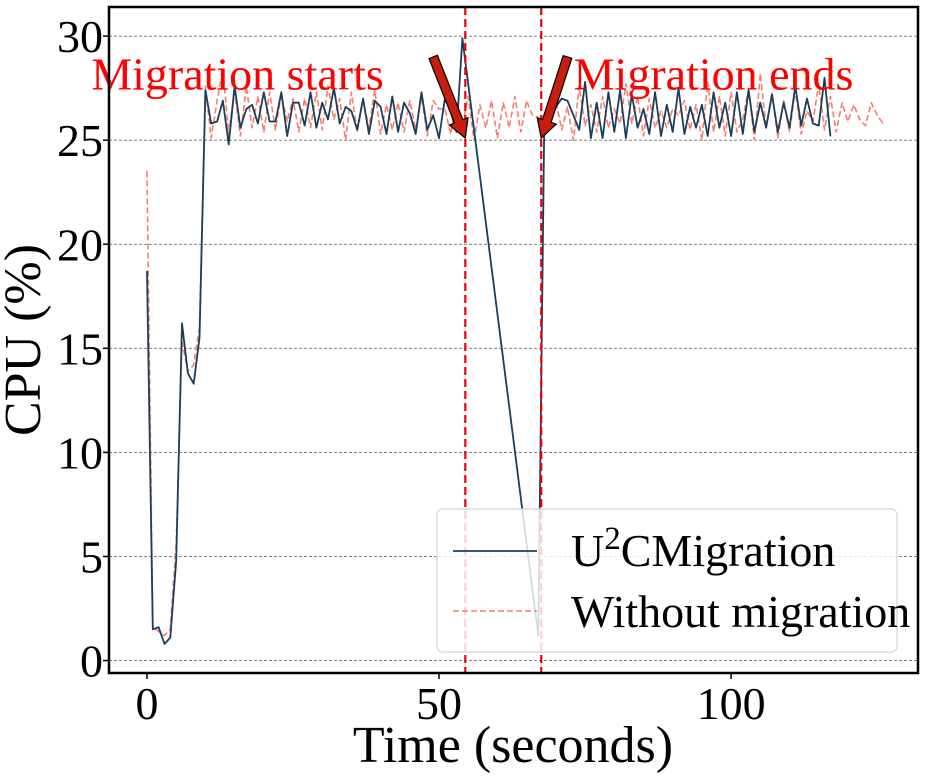 The width and height of the screenshot is (925, 781). Describe the element at coordinates (439, 703) in the screenshot. I see `x-tick-label-50: 50` at that location.